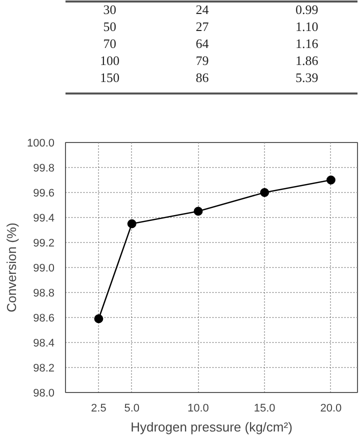  Describe the element at coordinates (110, 60) in the screenshot. I see `text: 100` at that location.